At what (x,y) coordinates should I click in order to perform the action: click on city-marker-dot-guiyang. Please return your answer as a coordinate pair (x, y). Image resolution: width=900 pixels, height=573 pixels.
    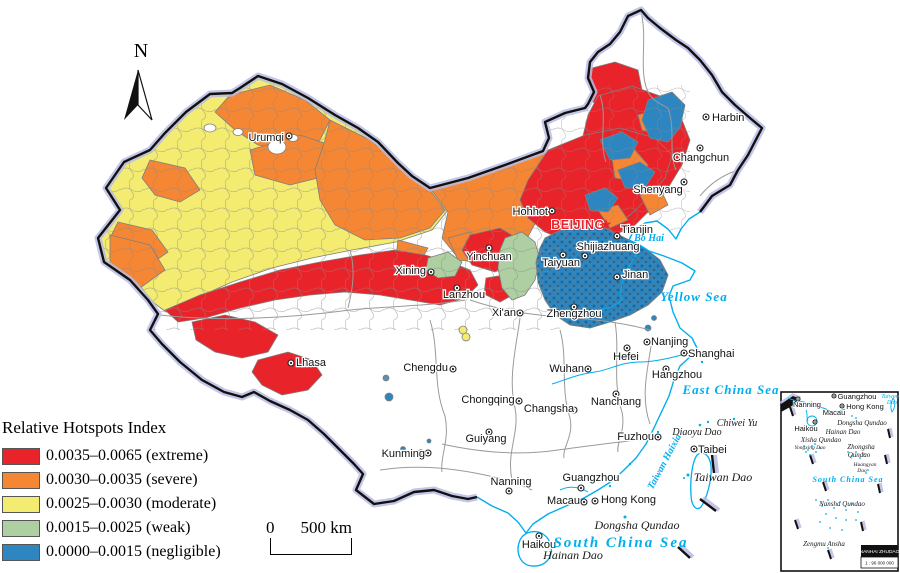
    Looking at the image, I should click on (489, 432).